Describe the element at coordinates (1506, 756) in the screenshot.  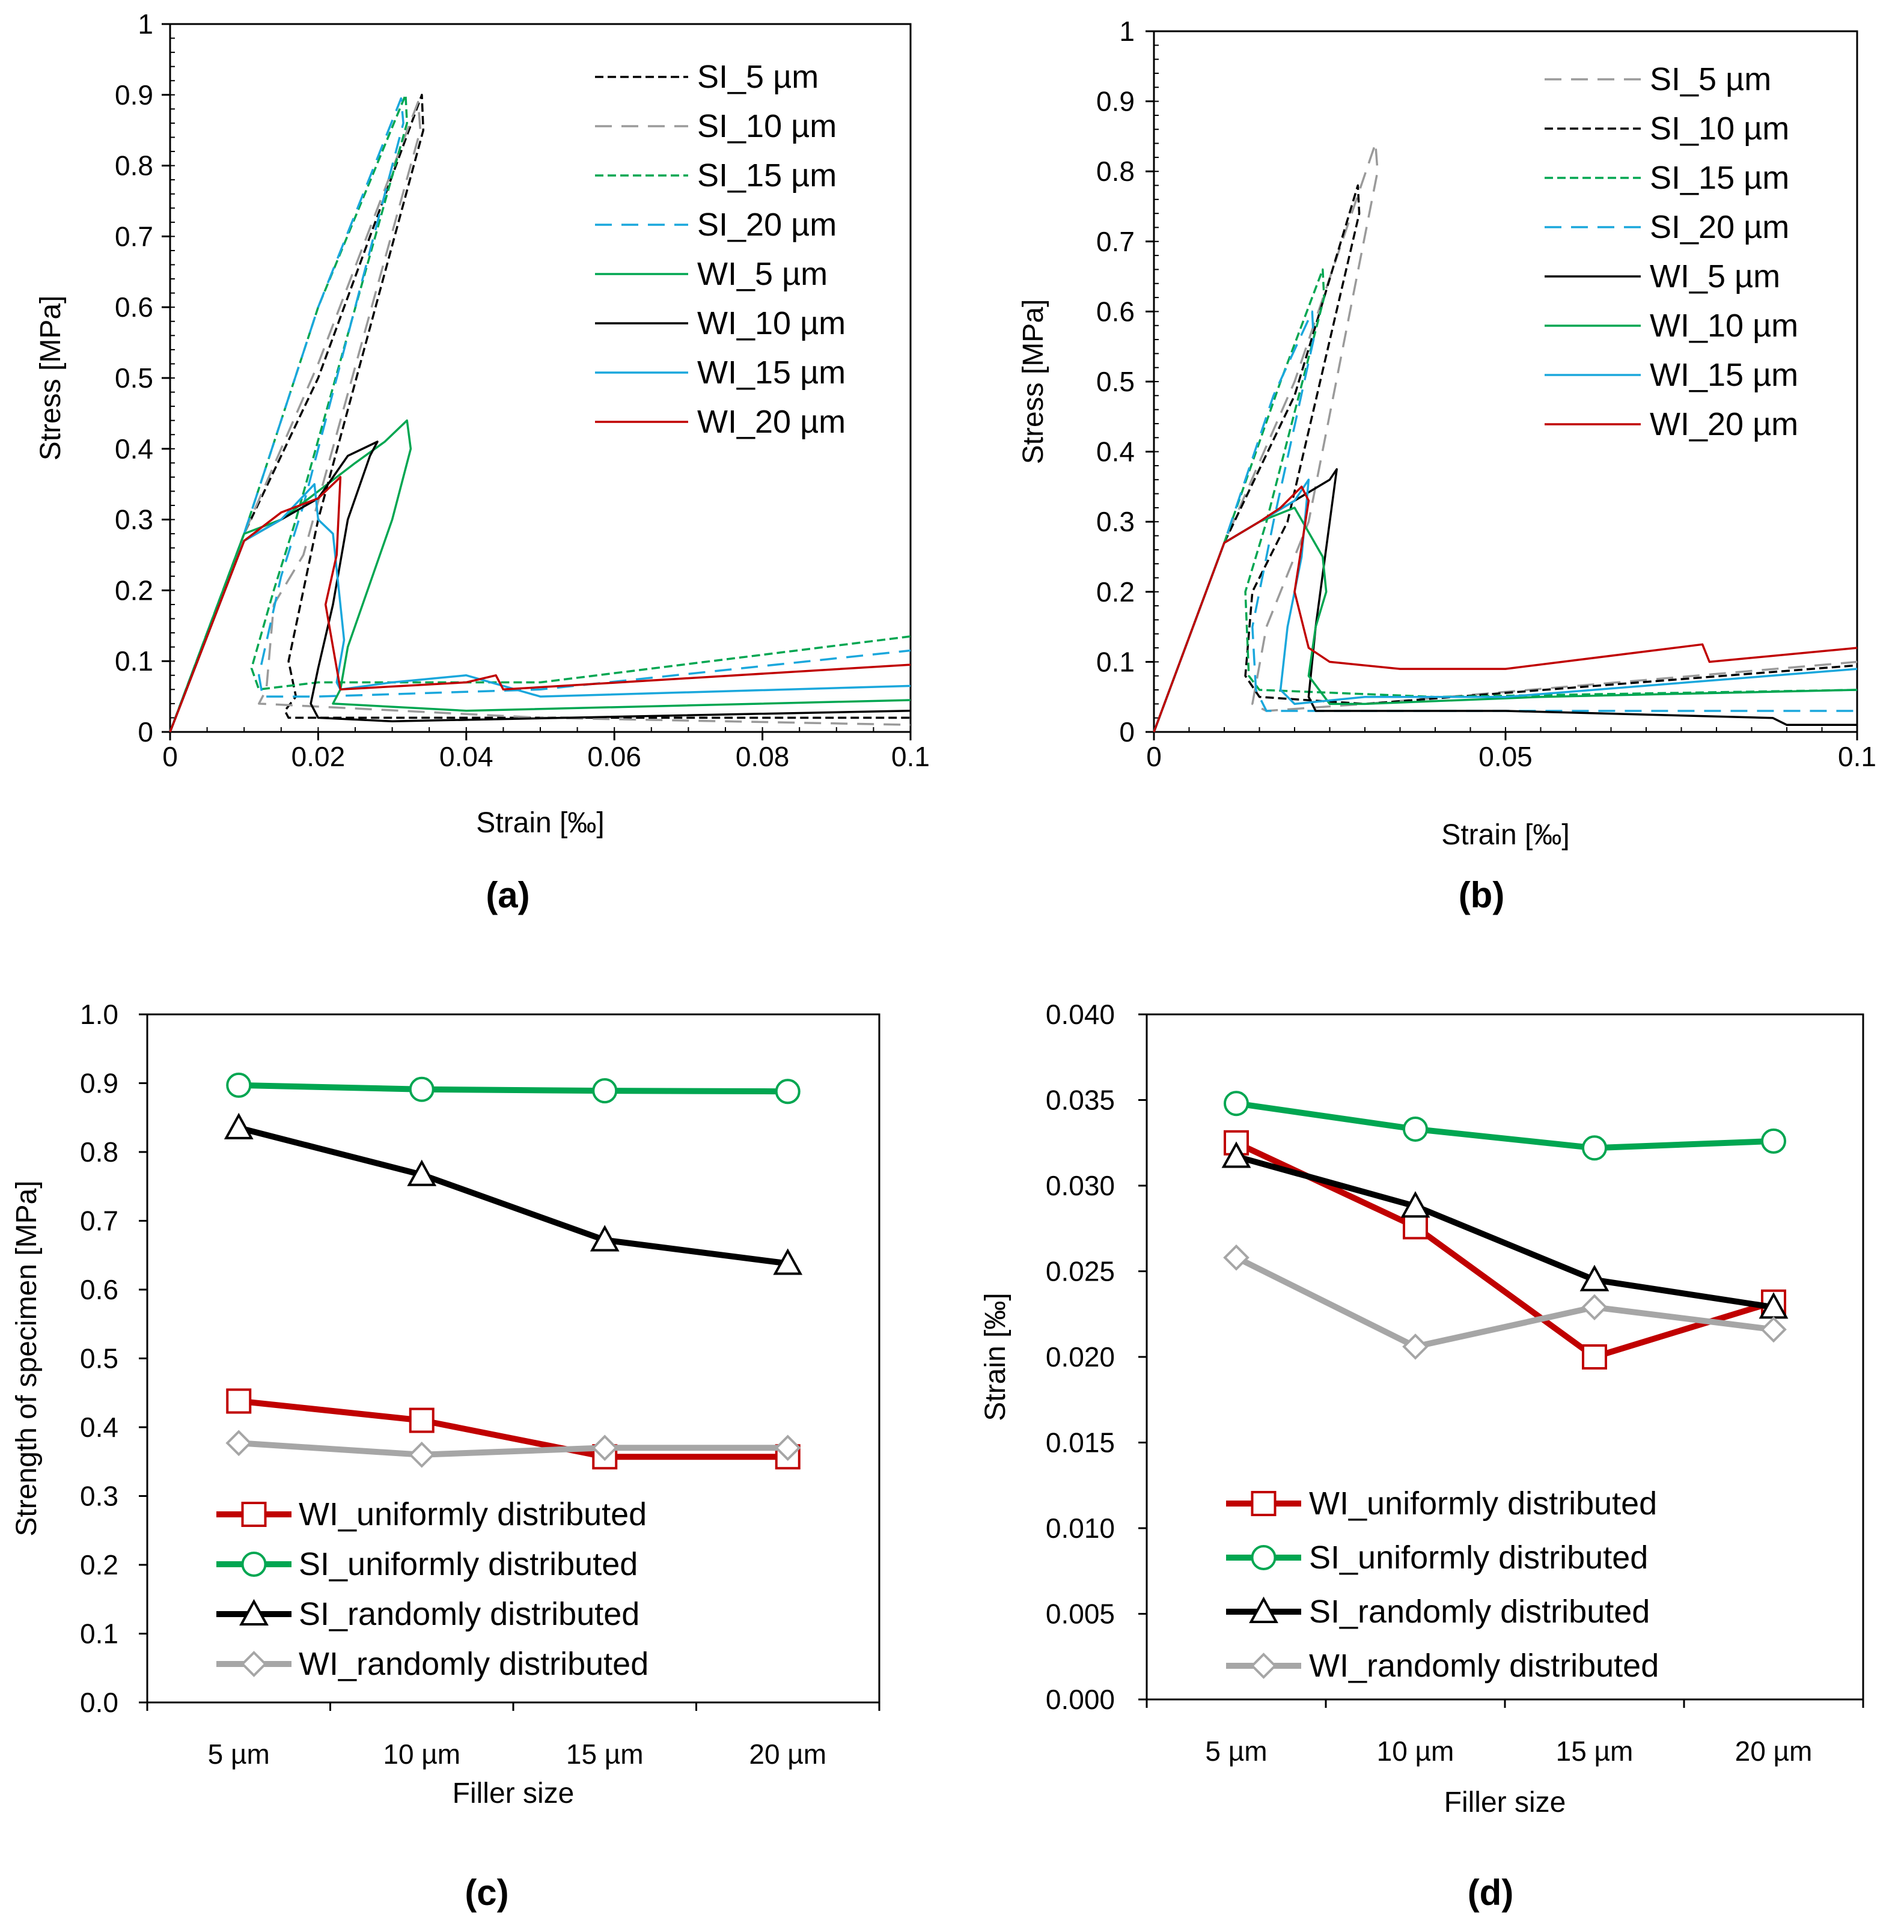
I see `x-tick-label: 0.05` at that location.